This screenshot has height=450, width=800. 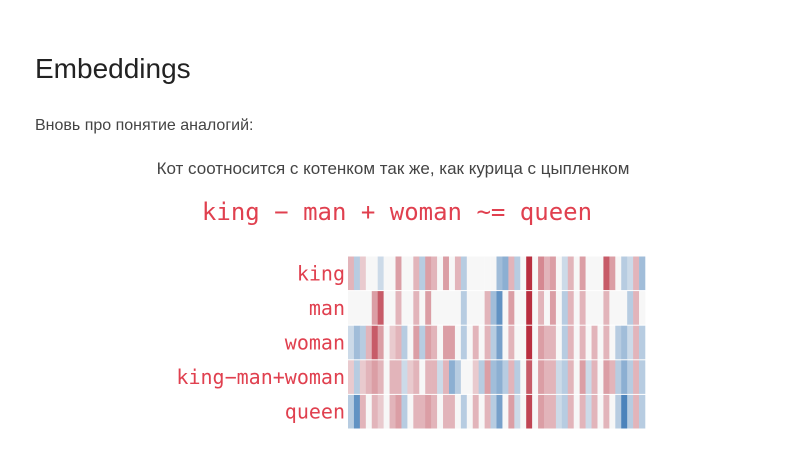 I want to click on row-label: queen, so click(x=315, y=412).